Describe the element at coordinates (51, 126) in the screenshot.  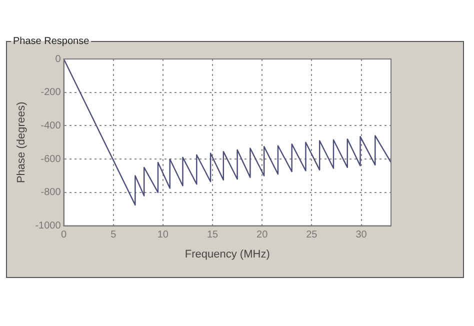
I see `y-tick-label: -400` at that location.